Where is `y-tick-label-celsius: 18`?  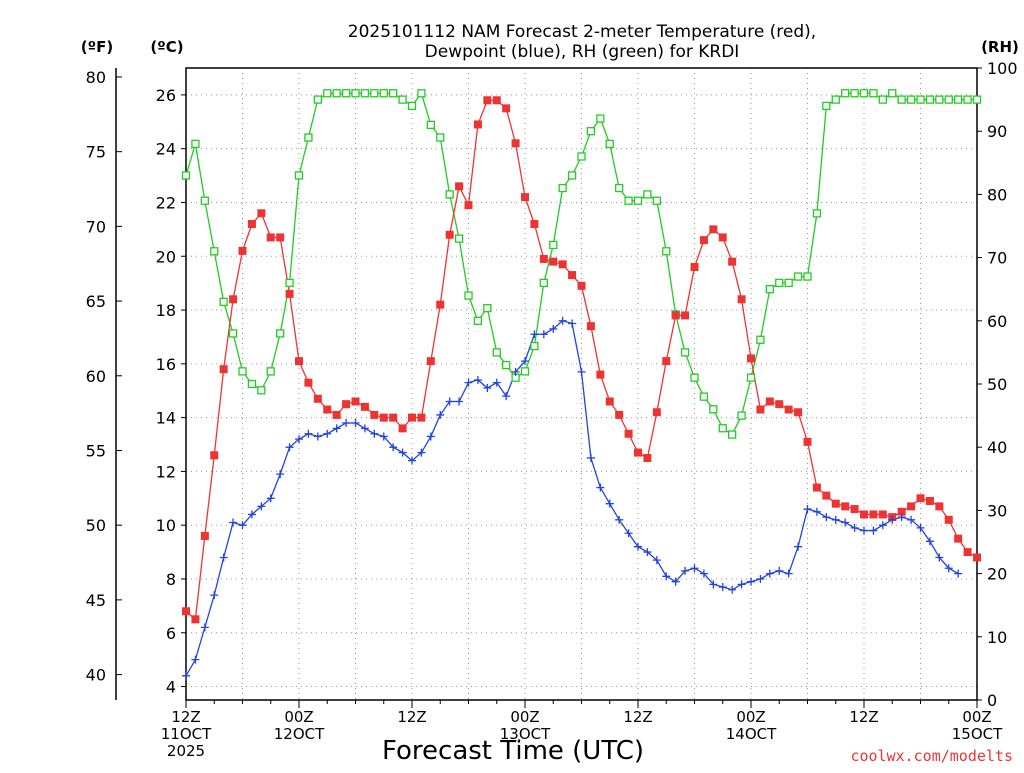
y-tick-label-celsius: 18 is located at coordinates (166, 310).